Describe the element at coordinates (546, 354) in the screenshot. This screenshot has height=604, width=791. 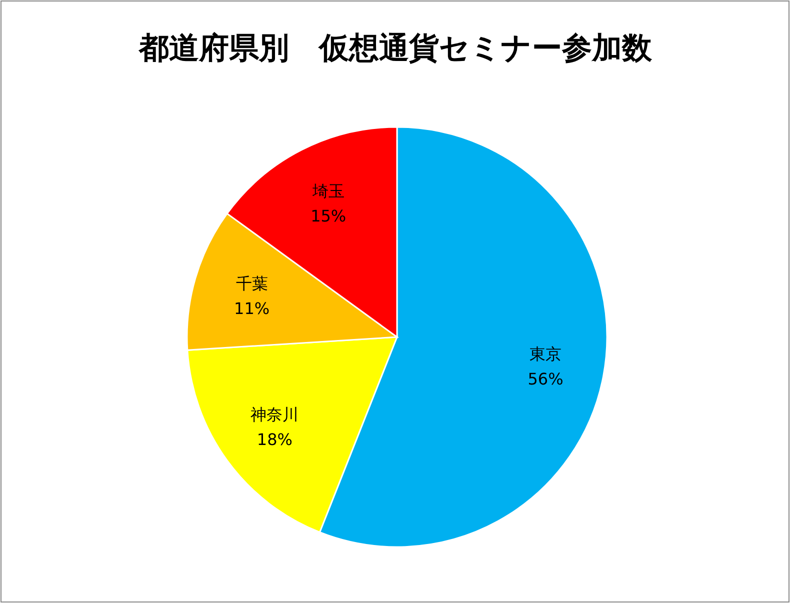
I see `slice-label: 東京` at that location.